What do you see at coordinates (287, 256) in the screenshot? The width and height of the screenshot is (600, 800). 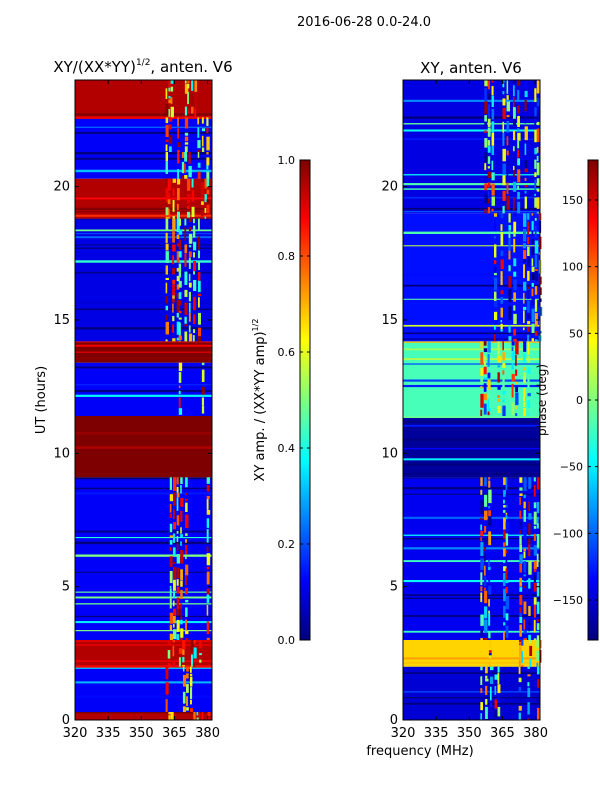 I see `amplitude-colorbar-tick-label: 0.8` at bounding box center [287, 256].